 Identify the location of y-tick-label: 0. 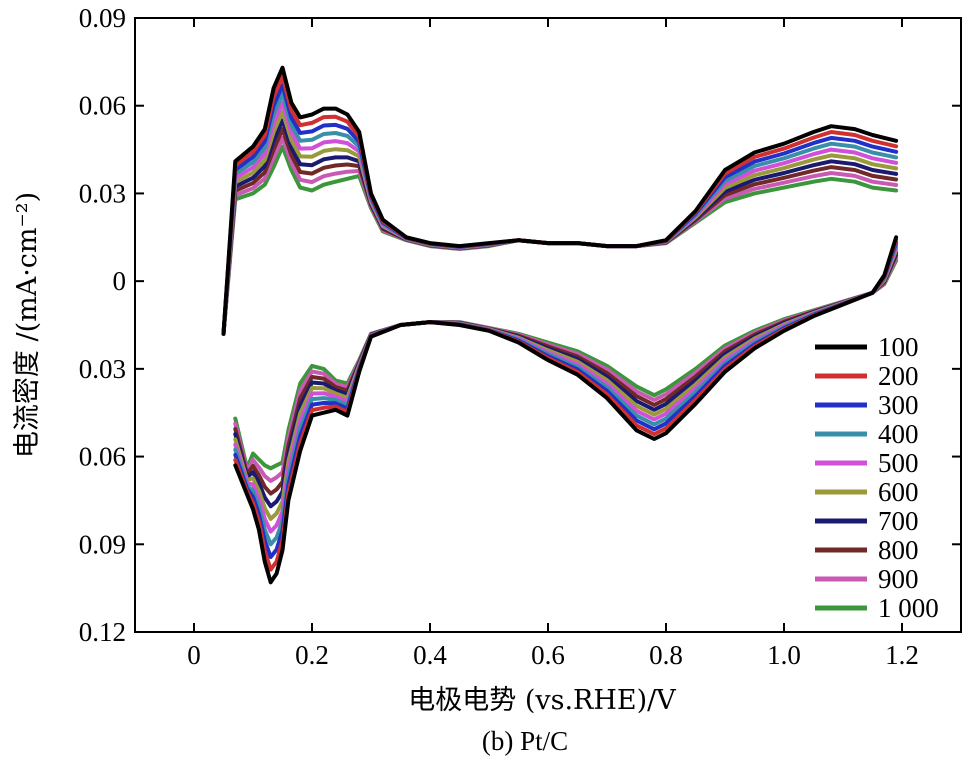
(120, 281).